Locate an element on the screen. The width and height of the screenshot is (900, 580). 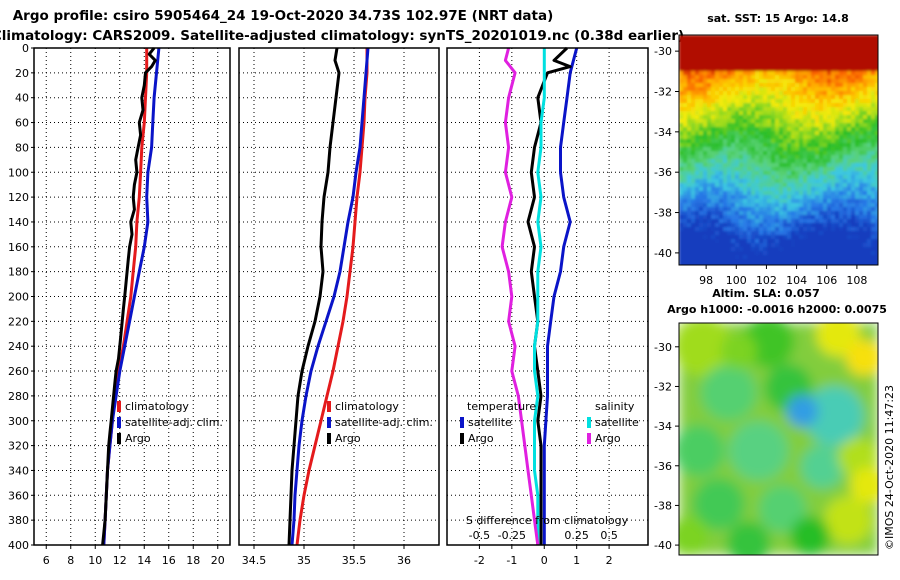
depth-tick-label: 20 is located at coordinates (22, 73).